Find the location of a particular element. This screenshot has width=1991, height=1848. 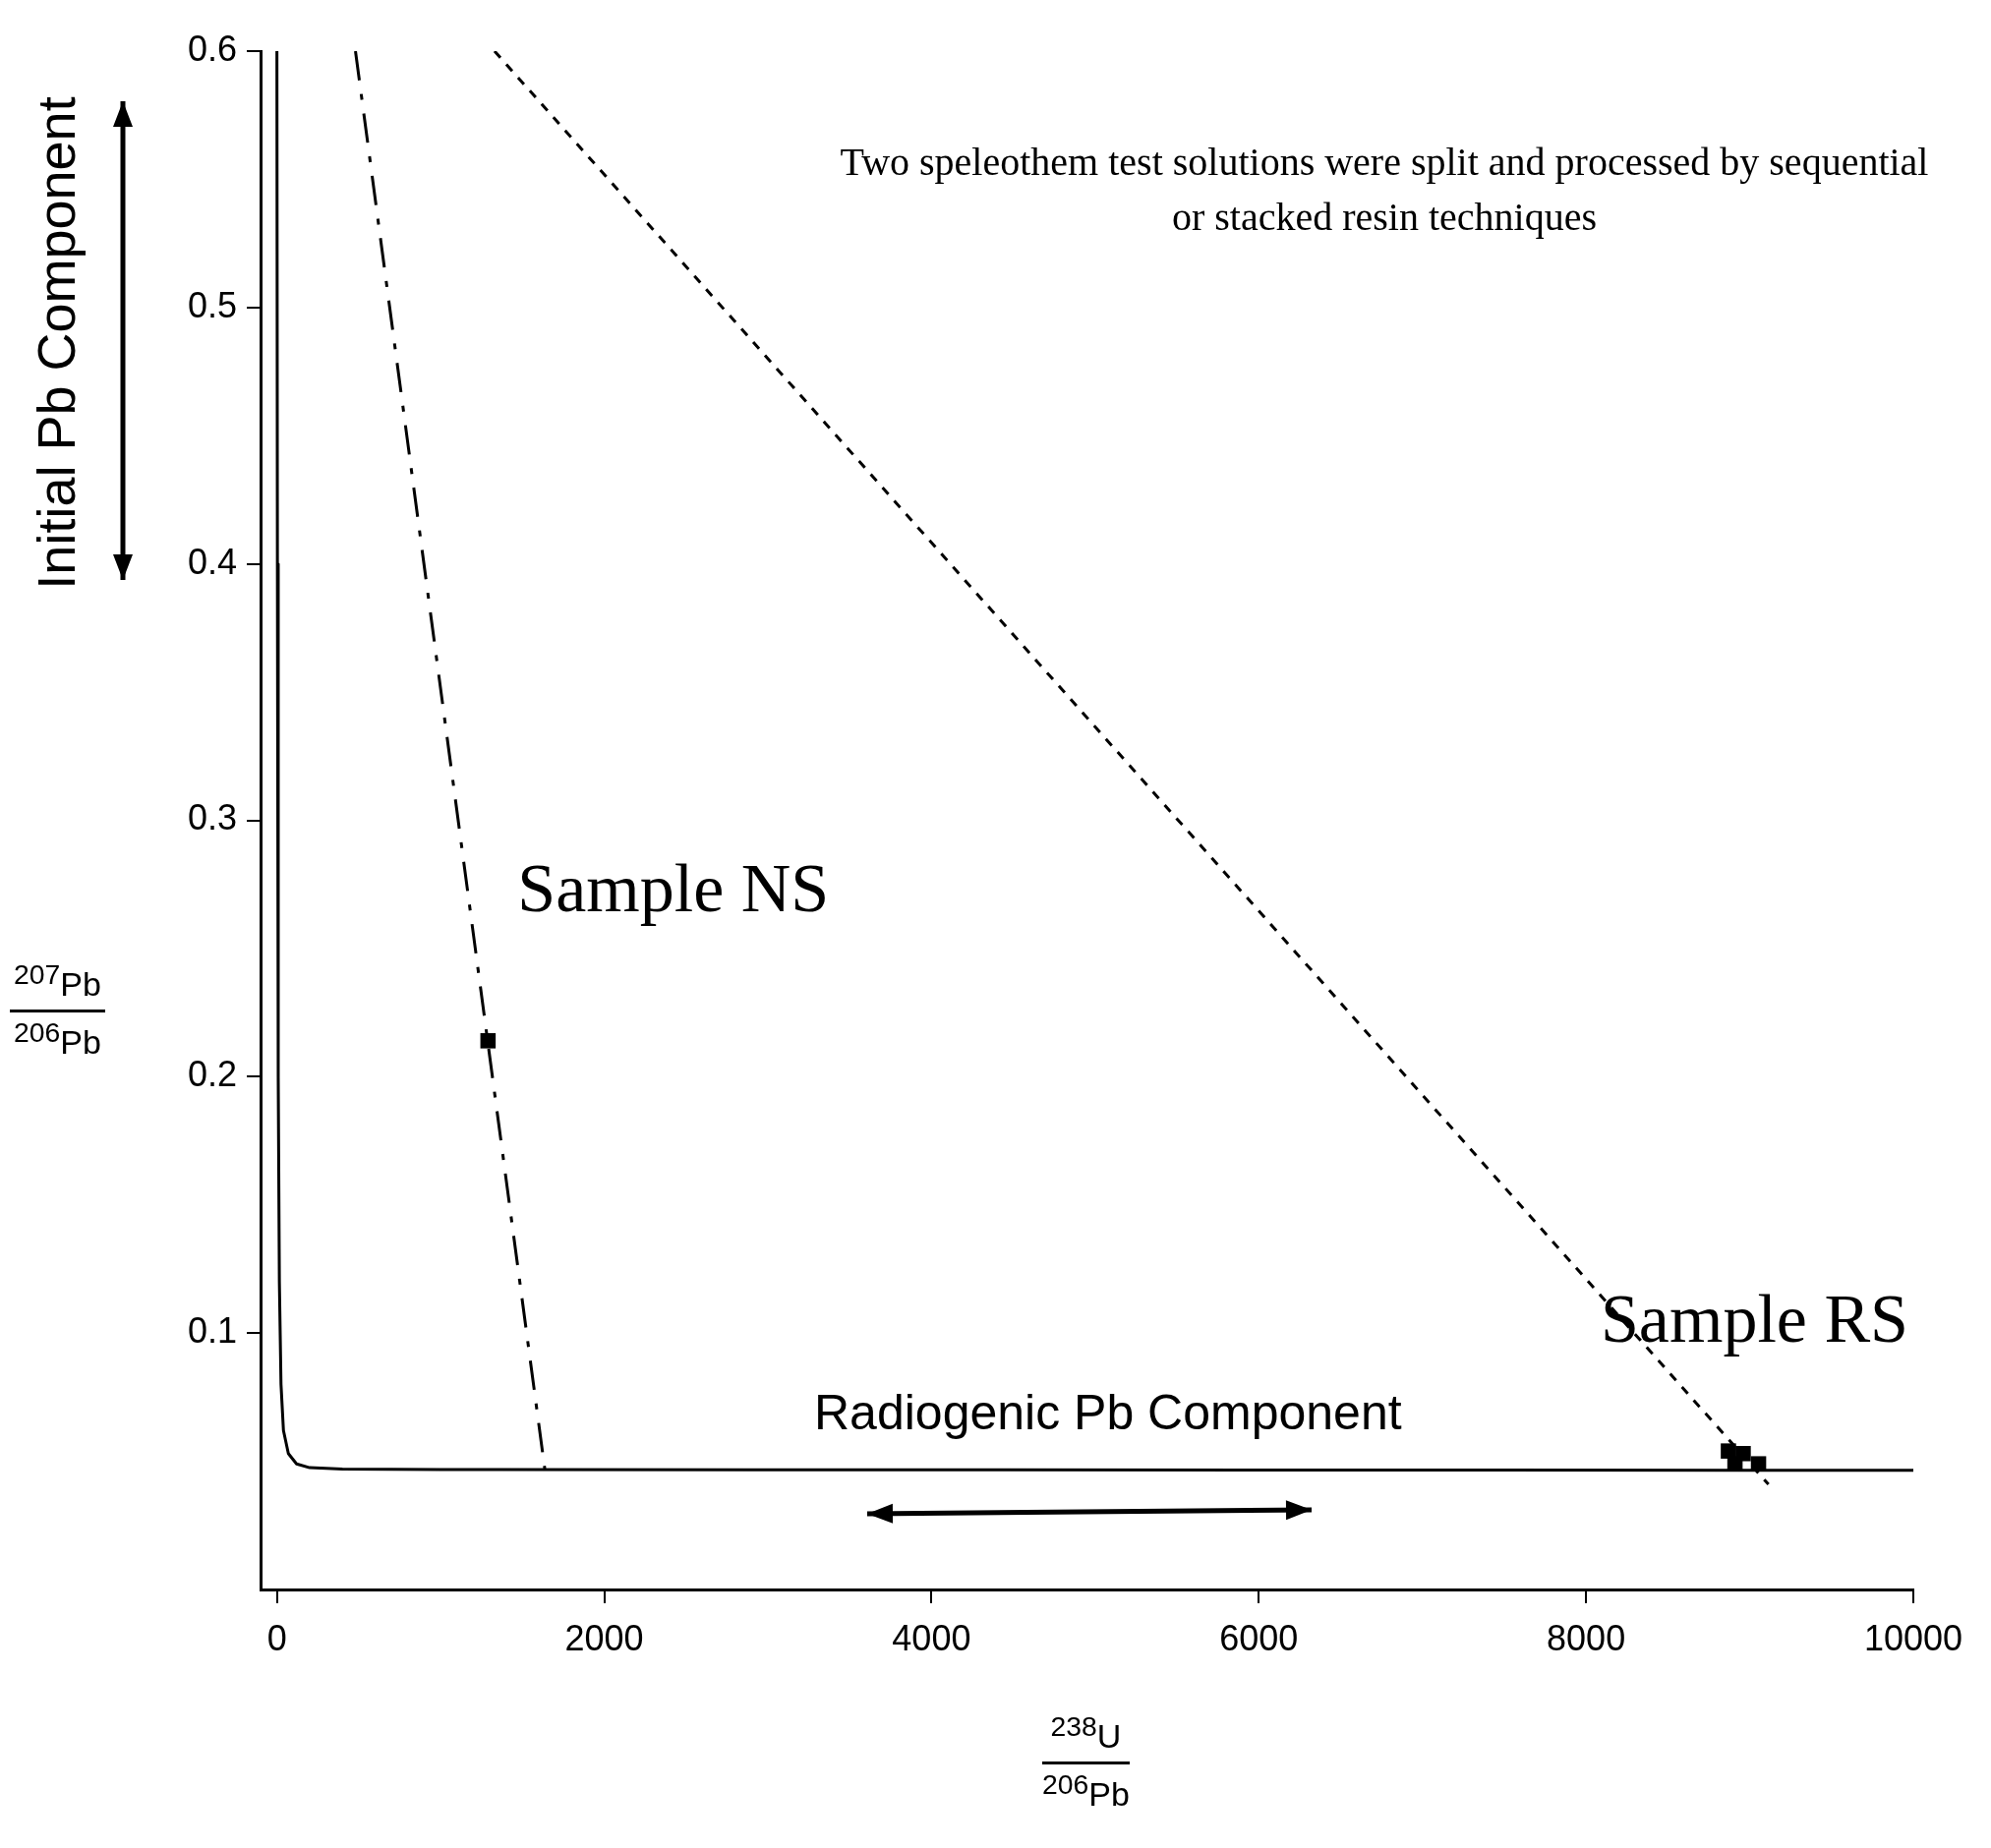

x-tick-label: 10000 is located at coordinates (1913, 1638).